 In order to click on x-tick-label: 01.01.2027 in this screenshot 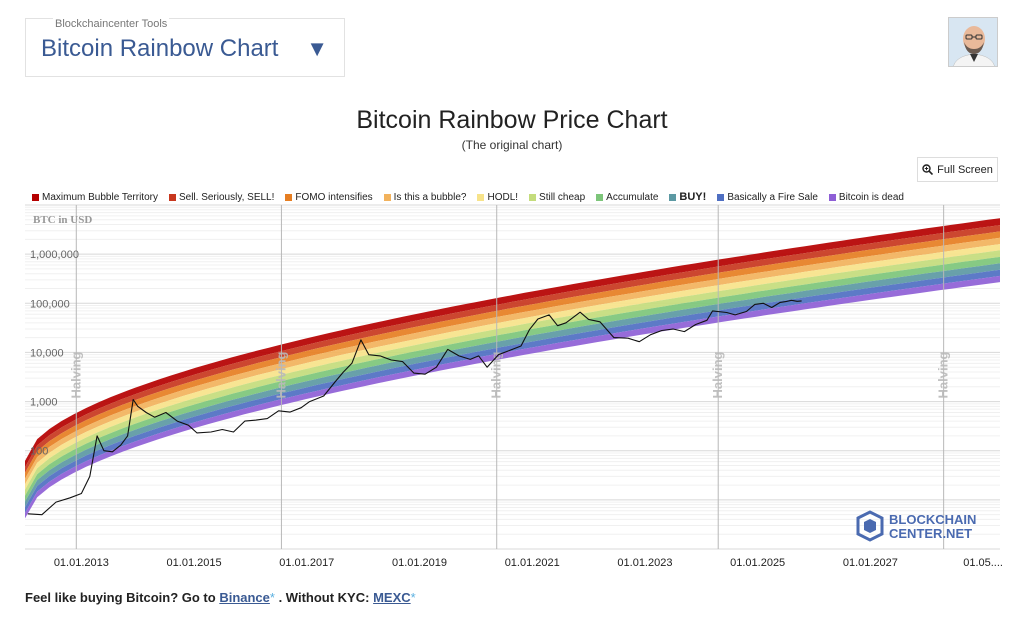, I will do `click(870, 563)`.